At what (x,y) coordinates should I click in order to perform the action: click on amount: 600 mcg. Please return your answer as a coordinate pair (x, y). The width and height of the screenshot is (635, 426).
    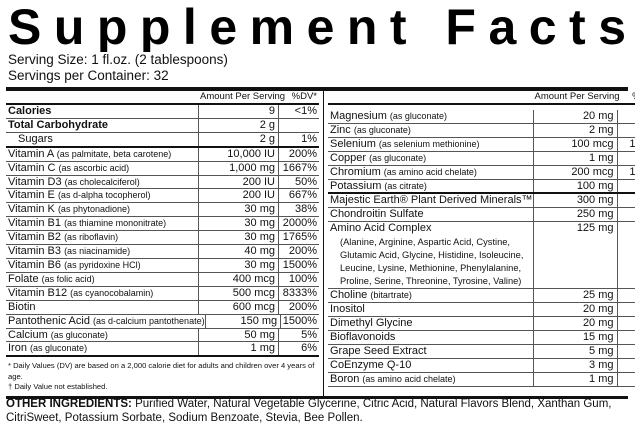
    Looking at the image, I should click on (238, 307).